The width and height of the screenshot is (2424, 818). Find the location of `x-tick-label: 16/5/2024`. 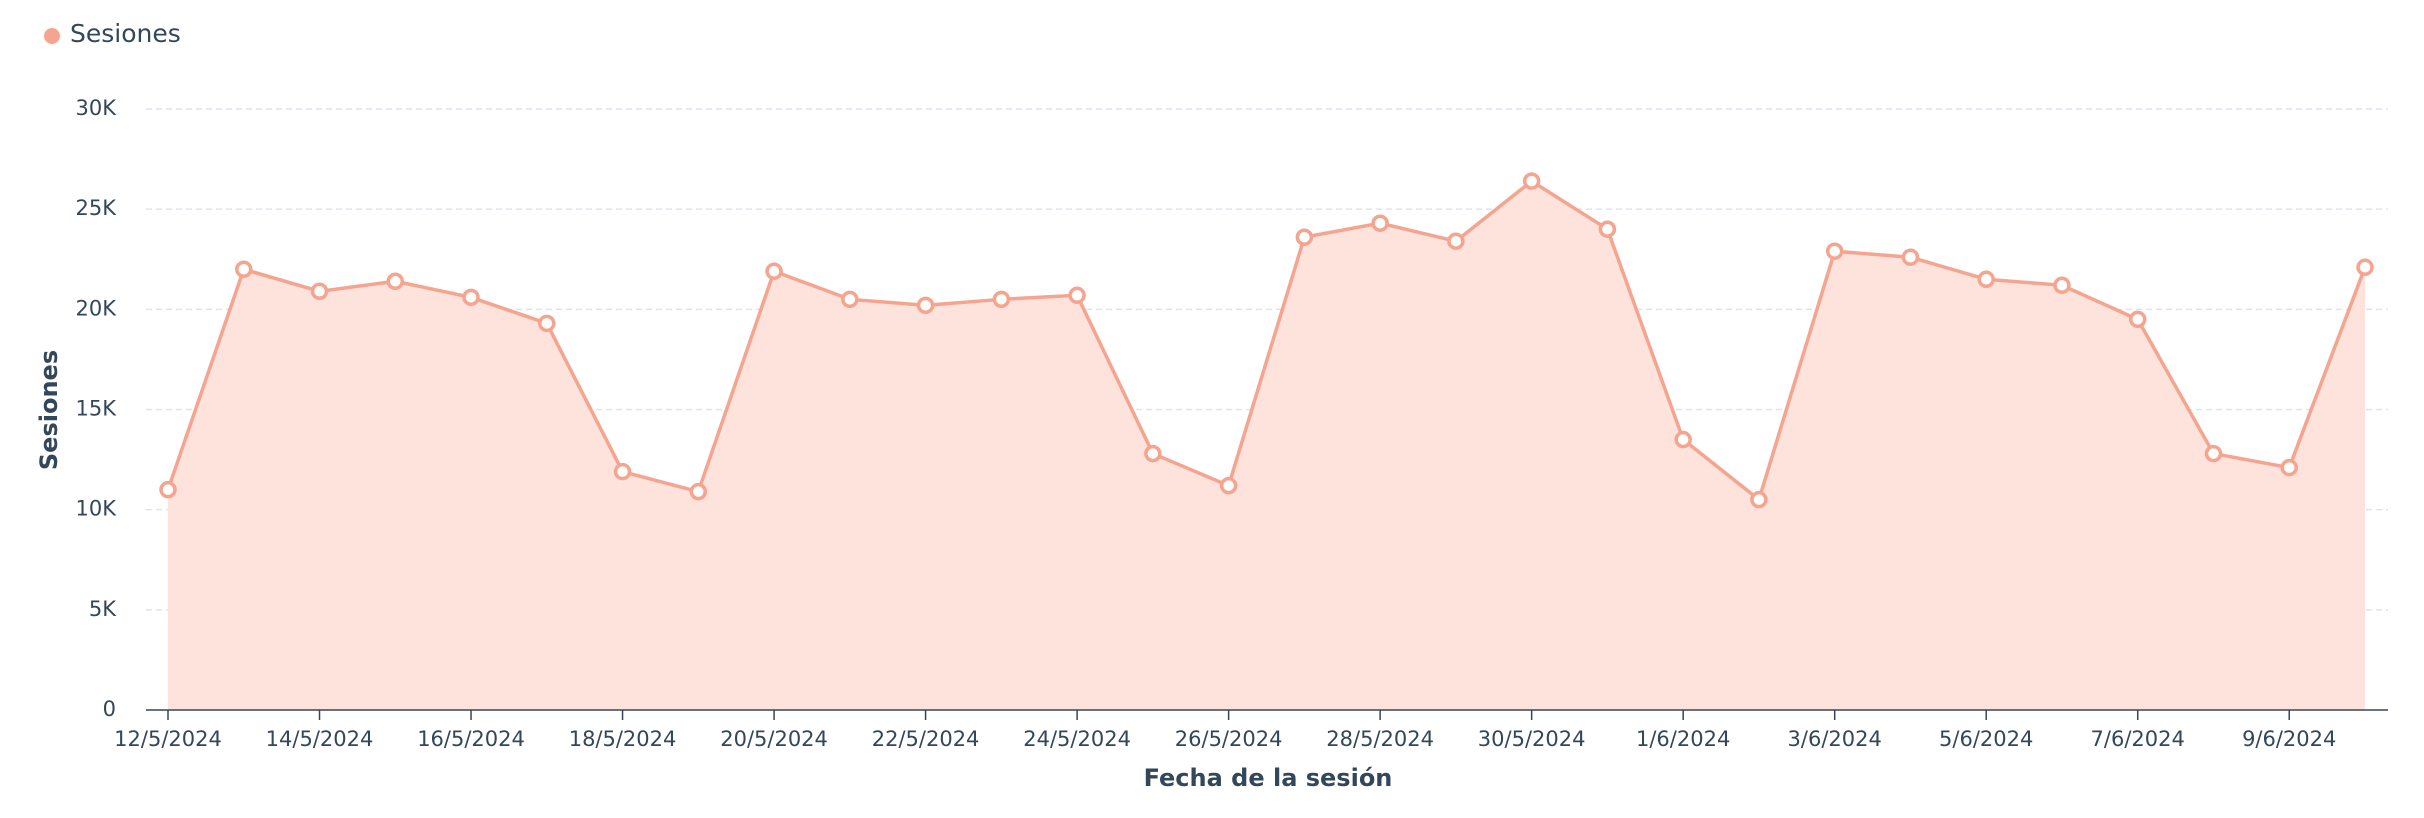

x-tick-label: 16/5/2024 is located at coordinates (471, 739).